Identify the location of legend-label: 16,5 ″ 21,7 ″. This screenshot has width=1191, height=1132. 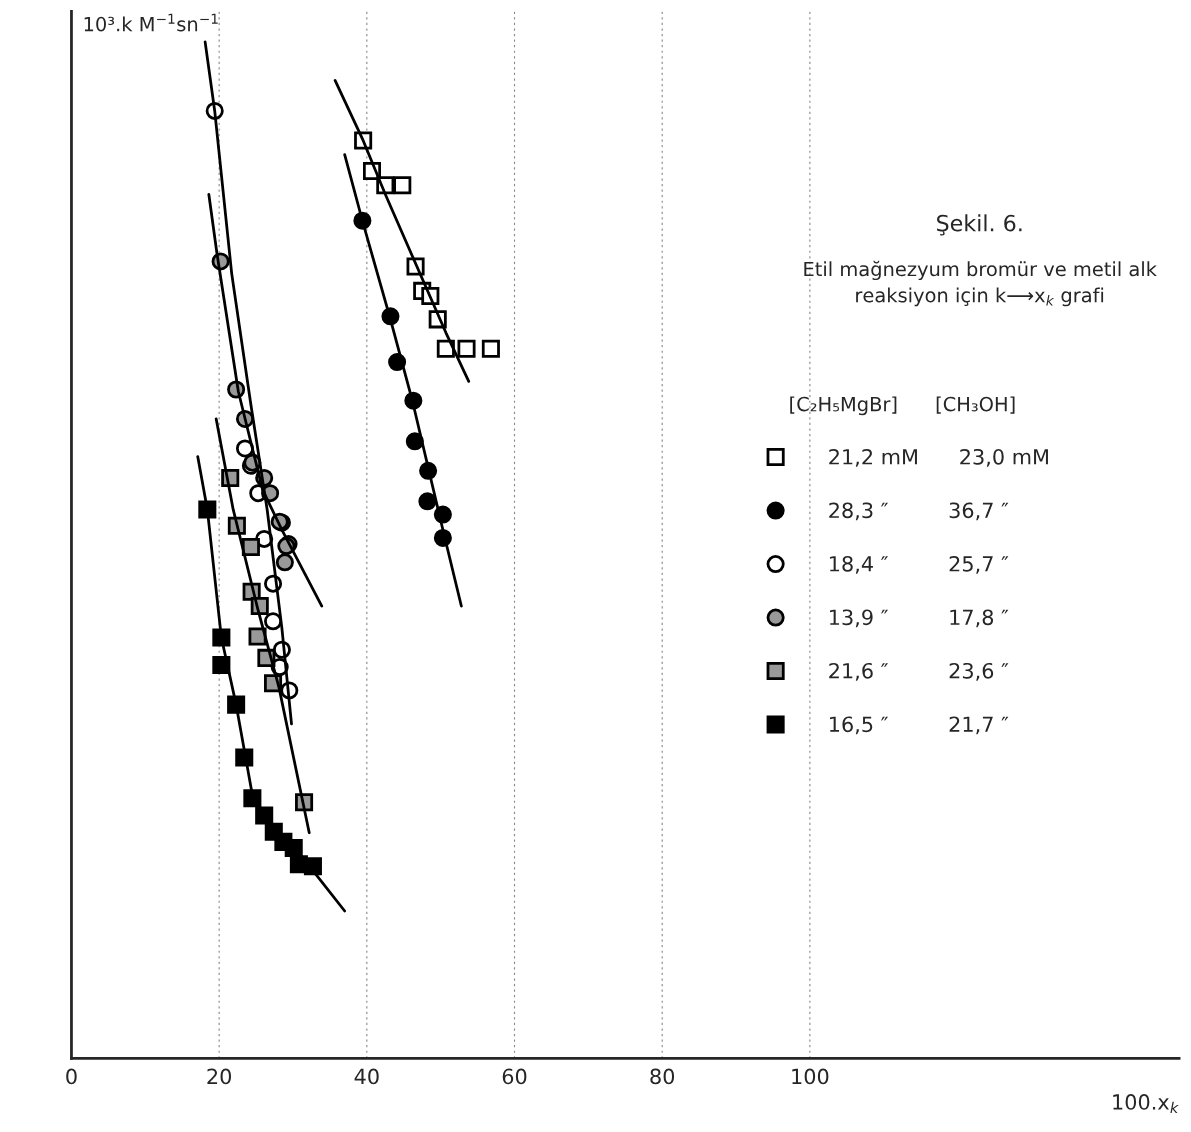
(919, 725).